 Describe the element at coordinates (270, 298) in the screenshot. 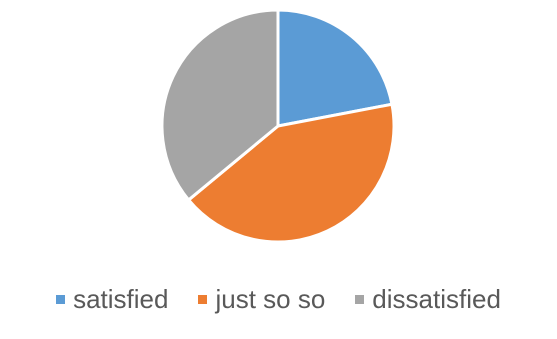

I see `legend-label-just-so-so: just so so` at that location.